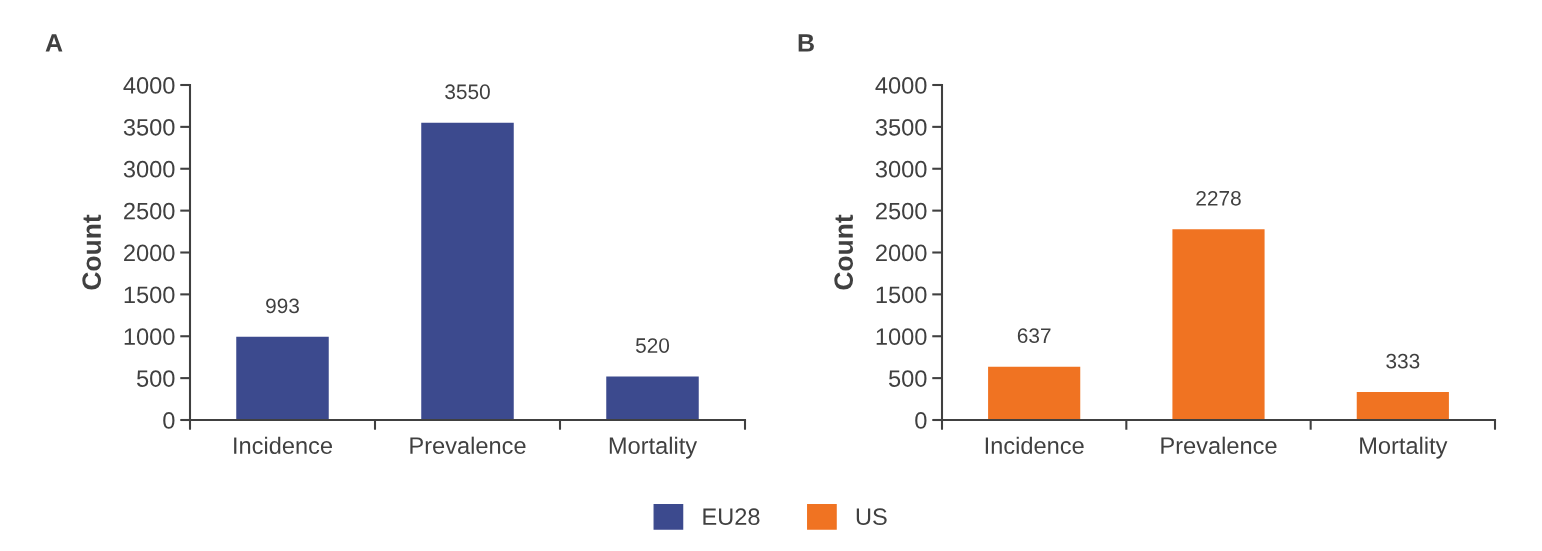  Describe the element at coordinates (806, 43) in the screenshot. I see `chart-title: B` at that location.